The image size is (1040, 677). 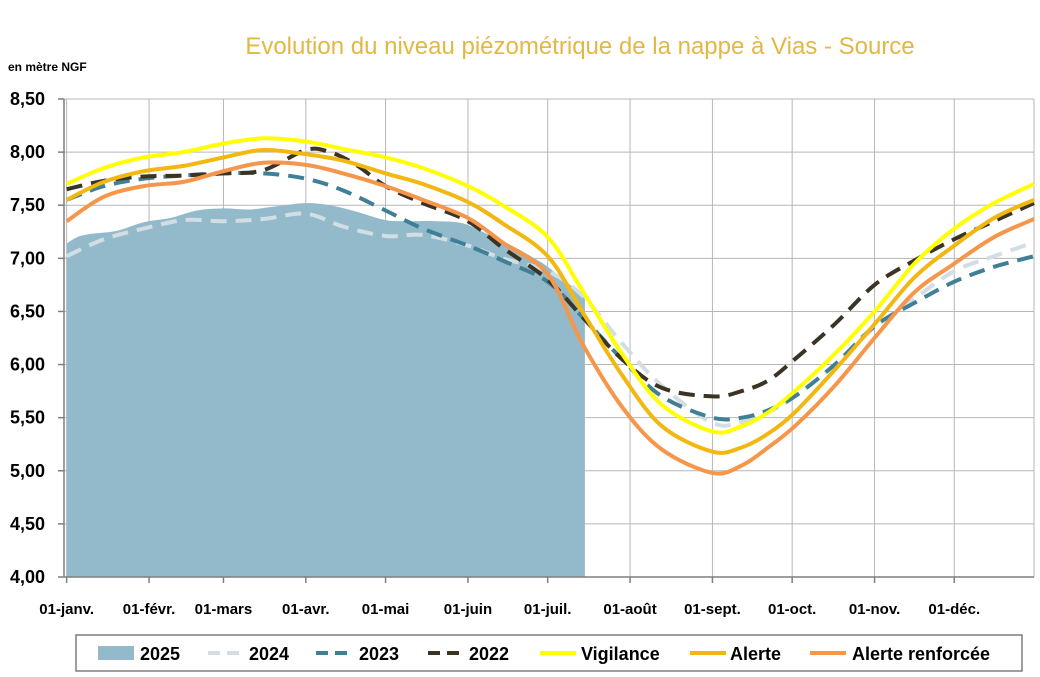 I want to click on x-tick-label: 01-déc., so click(x=954, y=609).